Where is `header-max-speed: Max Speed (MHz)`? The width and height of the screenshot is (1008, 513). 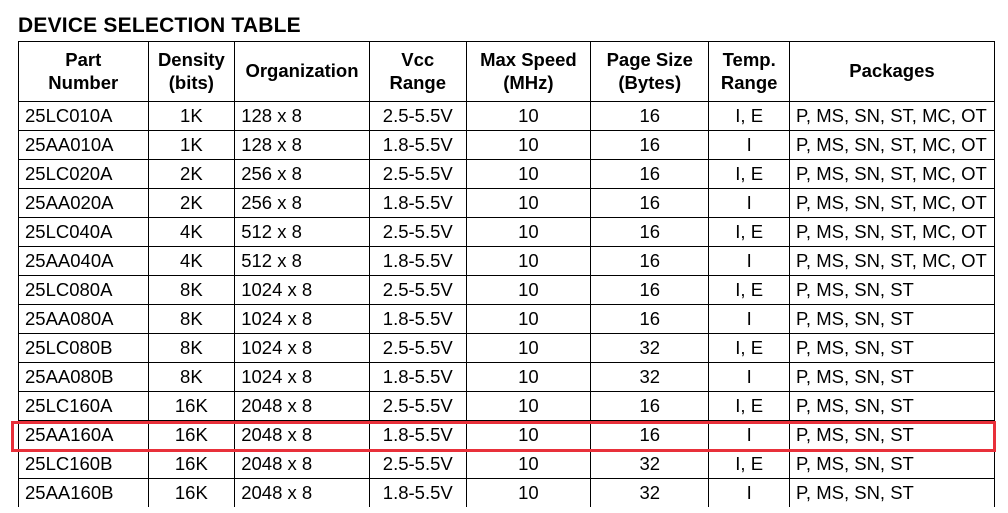 header-max-speed: Max Speed (MHz) is located at coordinates (528, 71).